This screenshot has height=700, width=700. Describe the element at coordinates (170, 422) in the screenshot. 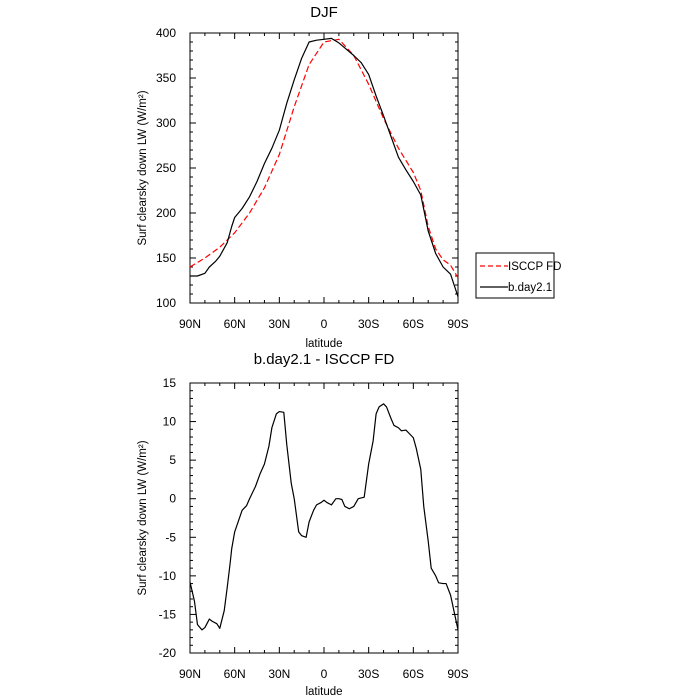

I see `y-tick-label: 10` at that location.